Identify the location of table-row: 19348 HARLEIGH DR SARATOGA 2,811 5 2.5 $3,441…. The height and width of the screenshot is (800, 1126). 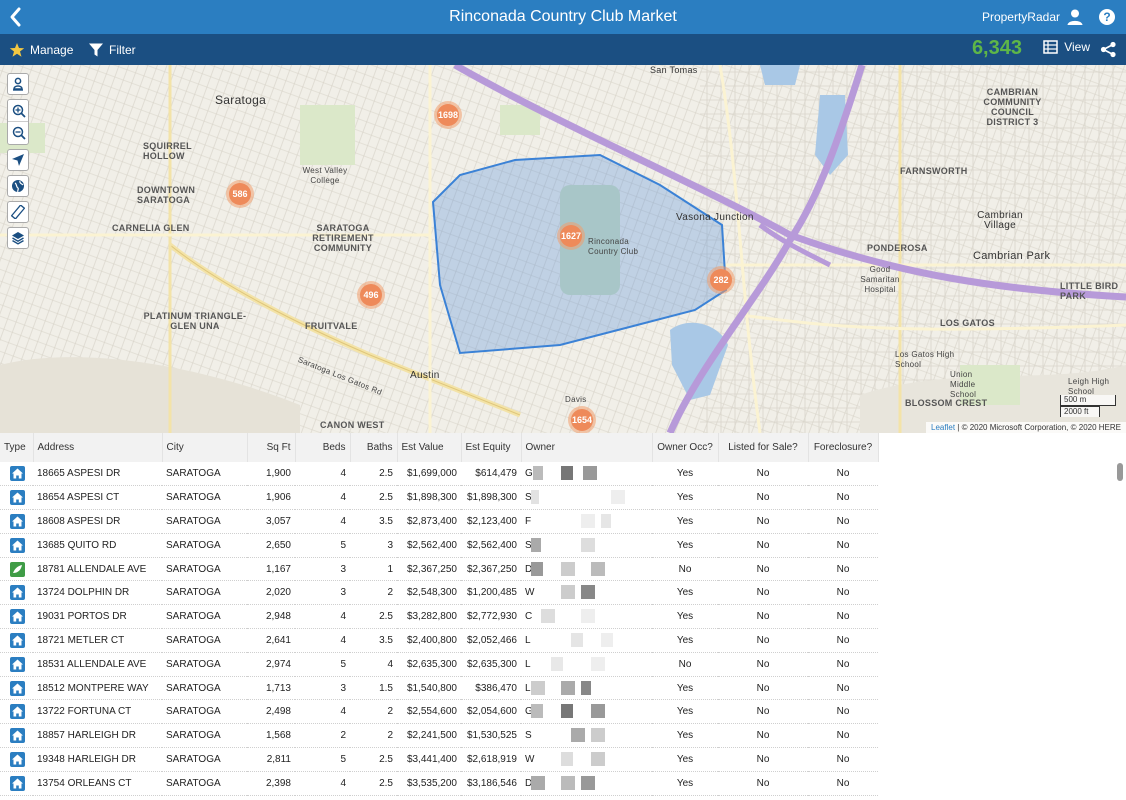
(439, 759).